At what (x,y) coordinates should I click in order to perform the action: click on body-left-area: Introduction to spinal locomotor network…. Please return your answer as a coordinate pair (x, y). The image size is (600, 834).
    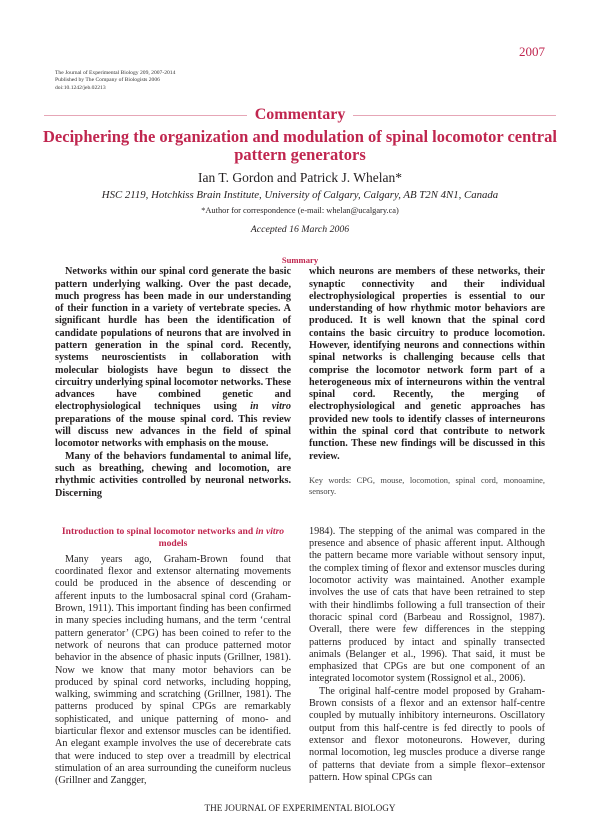
    Looking at the image, I should click on (173, 657).